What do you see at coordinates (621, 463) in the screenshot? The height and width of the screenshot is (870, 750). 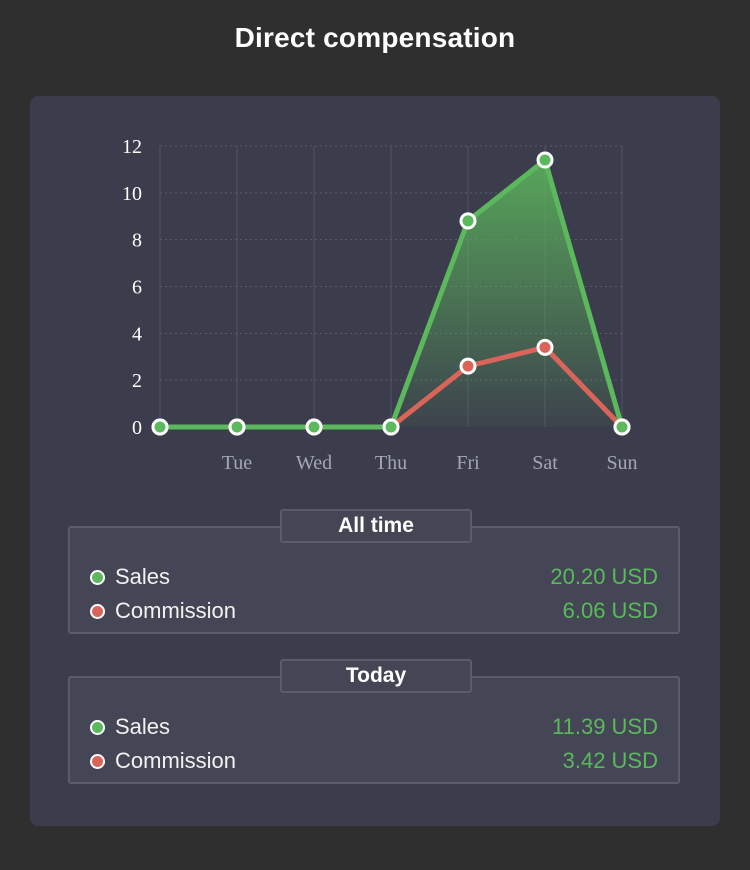 I see `x-tick-label: Sun` at bounding box center [621, 463].